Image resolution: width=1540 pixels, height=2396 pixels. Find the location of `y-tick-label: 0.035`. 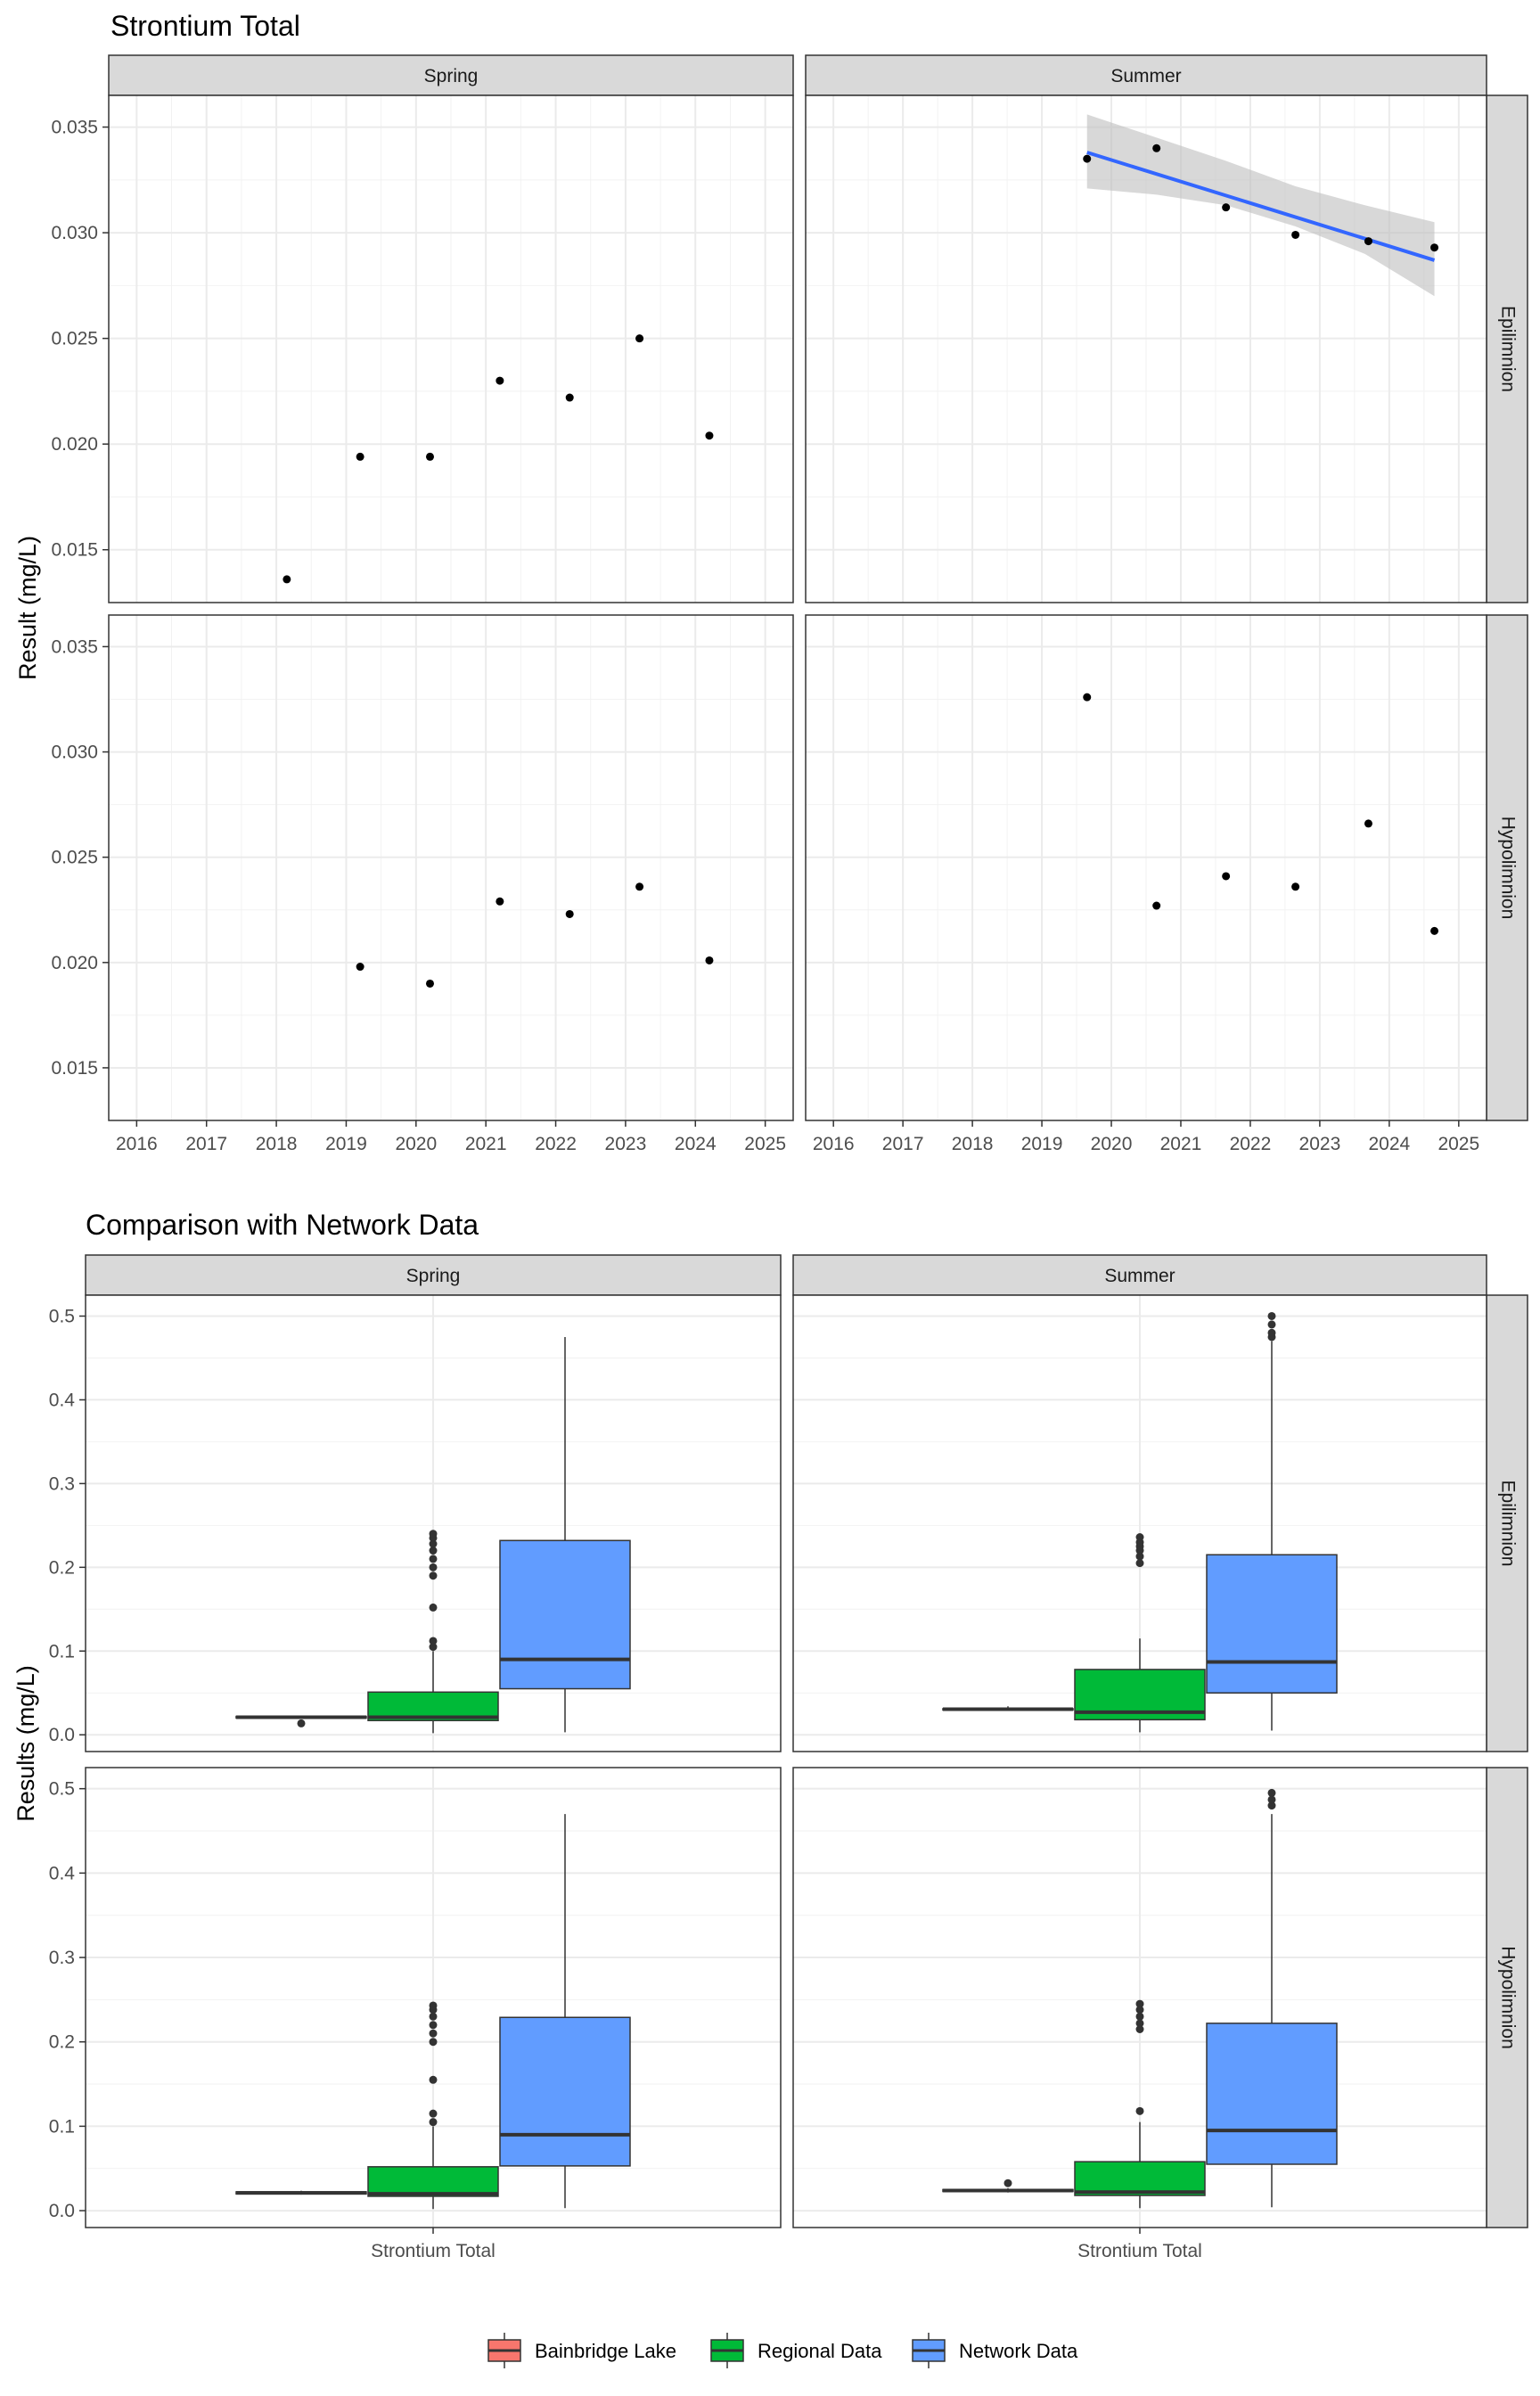

y-tick-label: 0.035 is located at coordinates (74, 128).